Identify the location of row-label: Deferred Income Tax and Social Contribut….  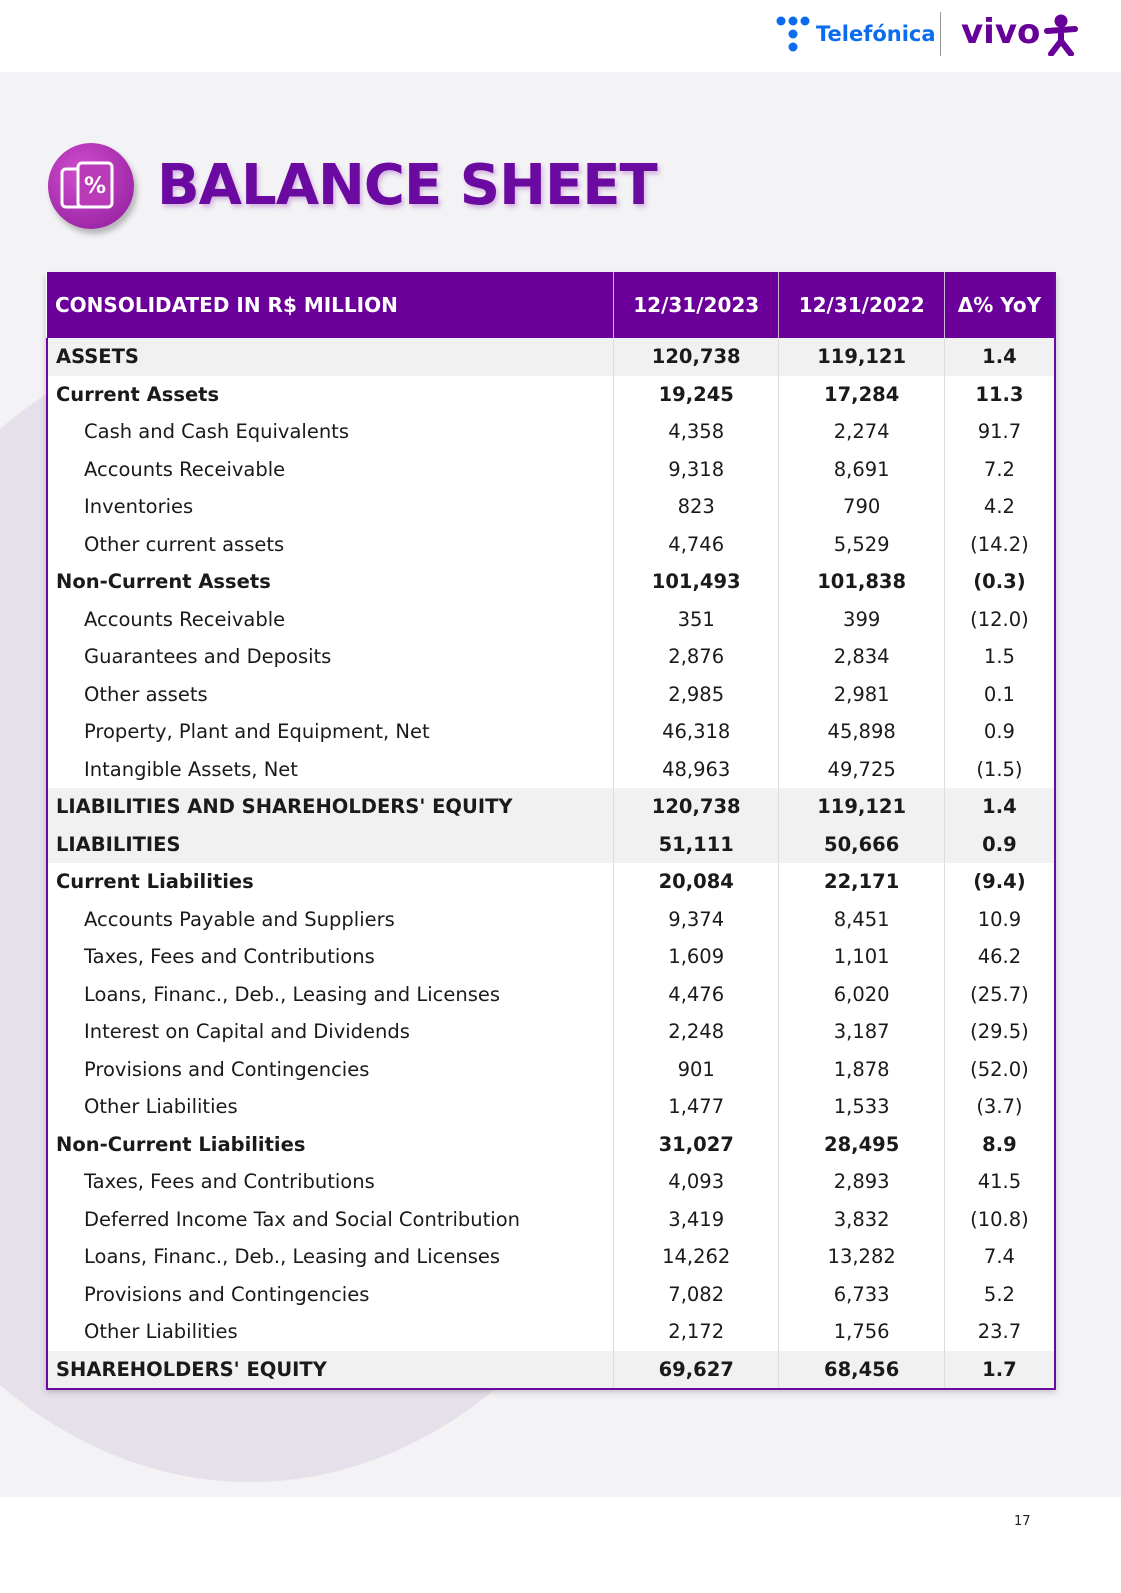
(330, 1219).